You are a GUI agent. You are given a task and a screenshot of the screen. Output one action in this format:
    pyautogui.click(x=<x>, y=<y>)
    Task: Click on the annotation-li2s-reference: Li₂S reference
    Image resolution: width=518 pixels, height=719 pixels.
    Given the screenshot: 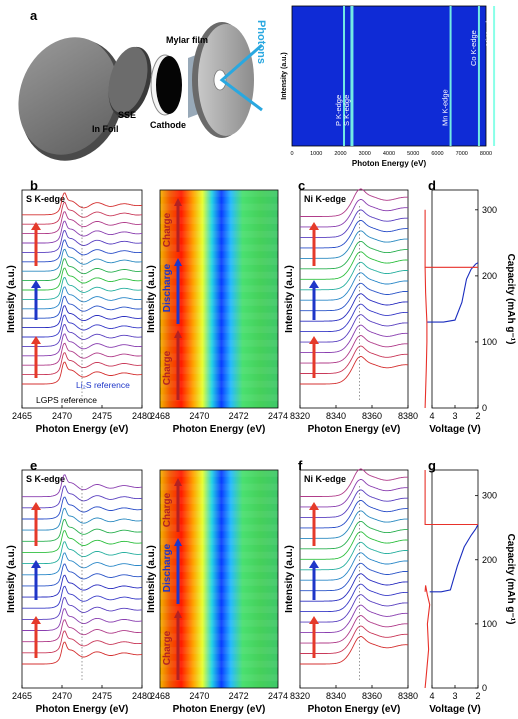 What is the action you would take?
    pyautogui.click(x=103, y=385)
    